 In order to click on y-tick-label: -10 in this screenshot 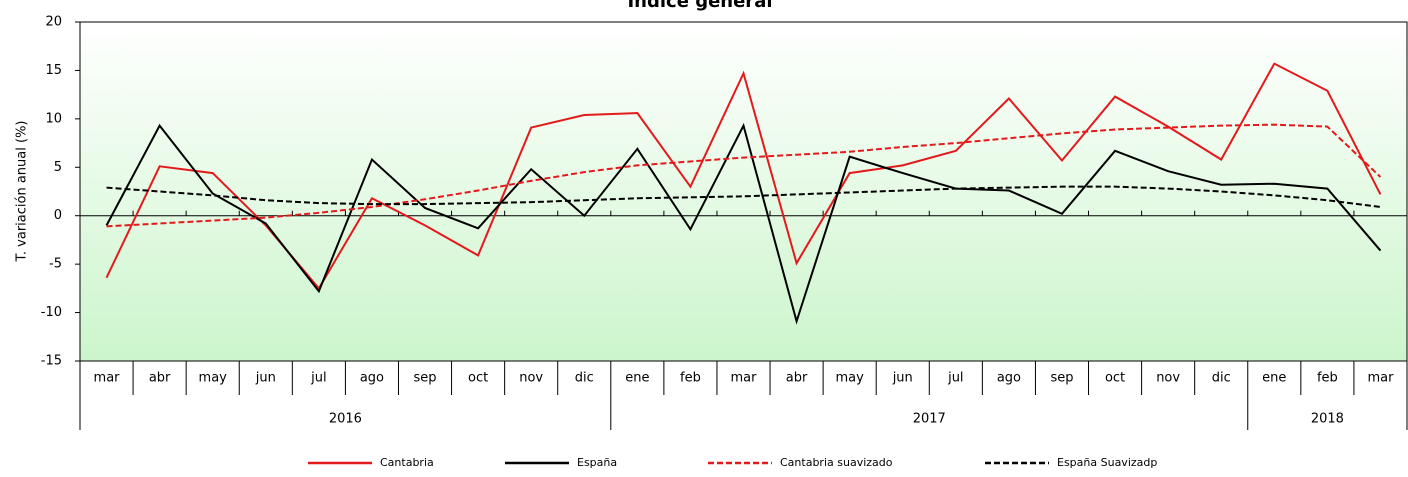, I will do `click(51, 312)`.